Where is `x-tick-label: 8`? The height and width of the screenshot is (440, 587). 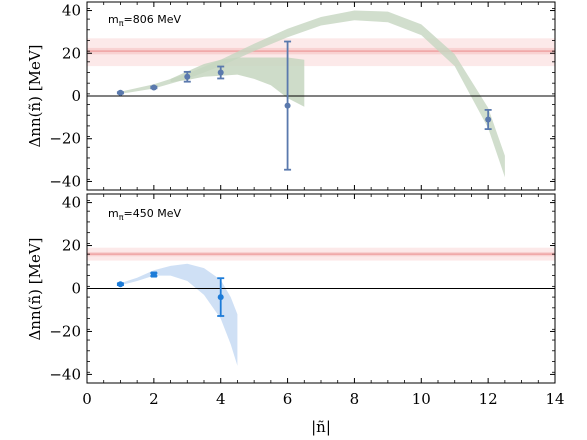 x-tick-label: 8 is located at coordinates (355, 399).